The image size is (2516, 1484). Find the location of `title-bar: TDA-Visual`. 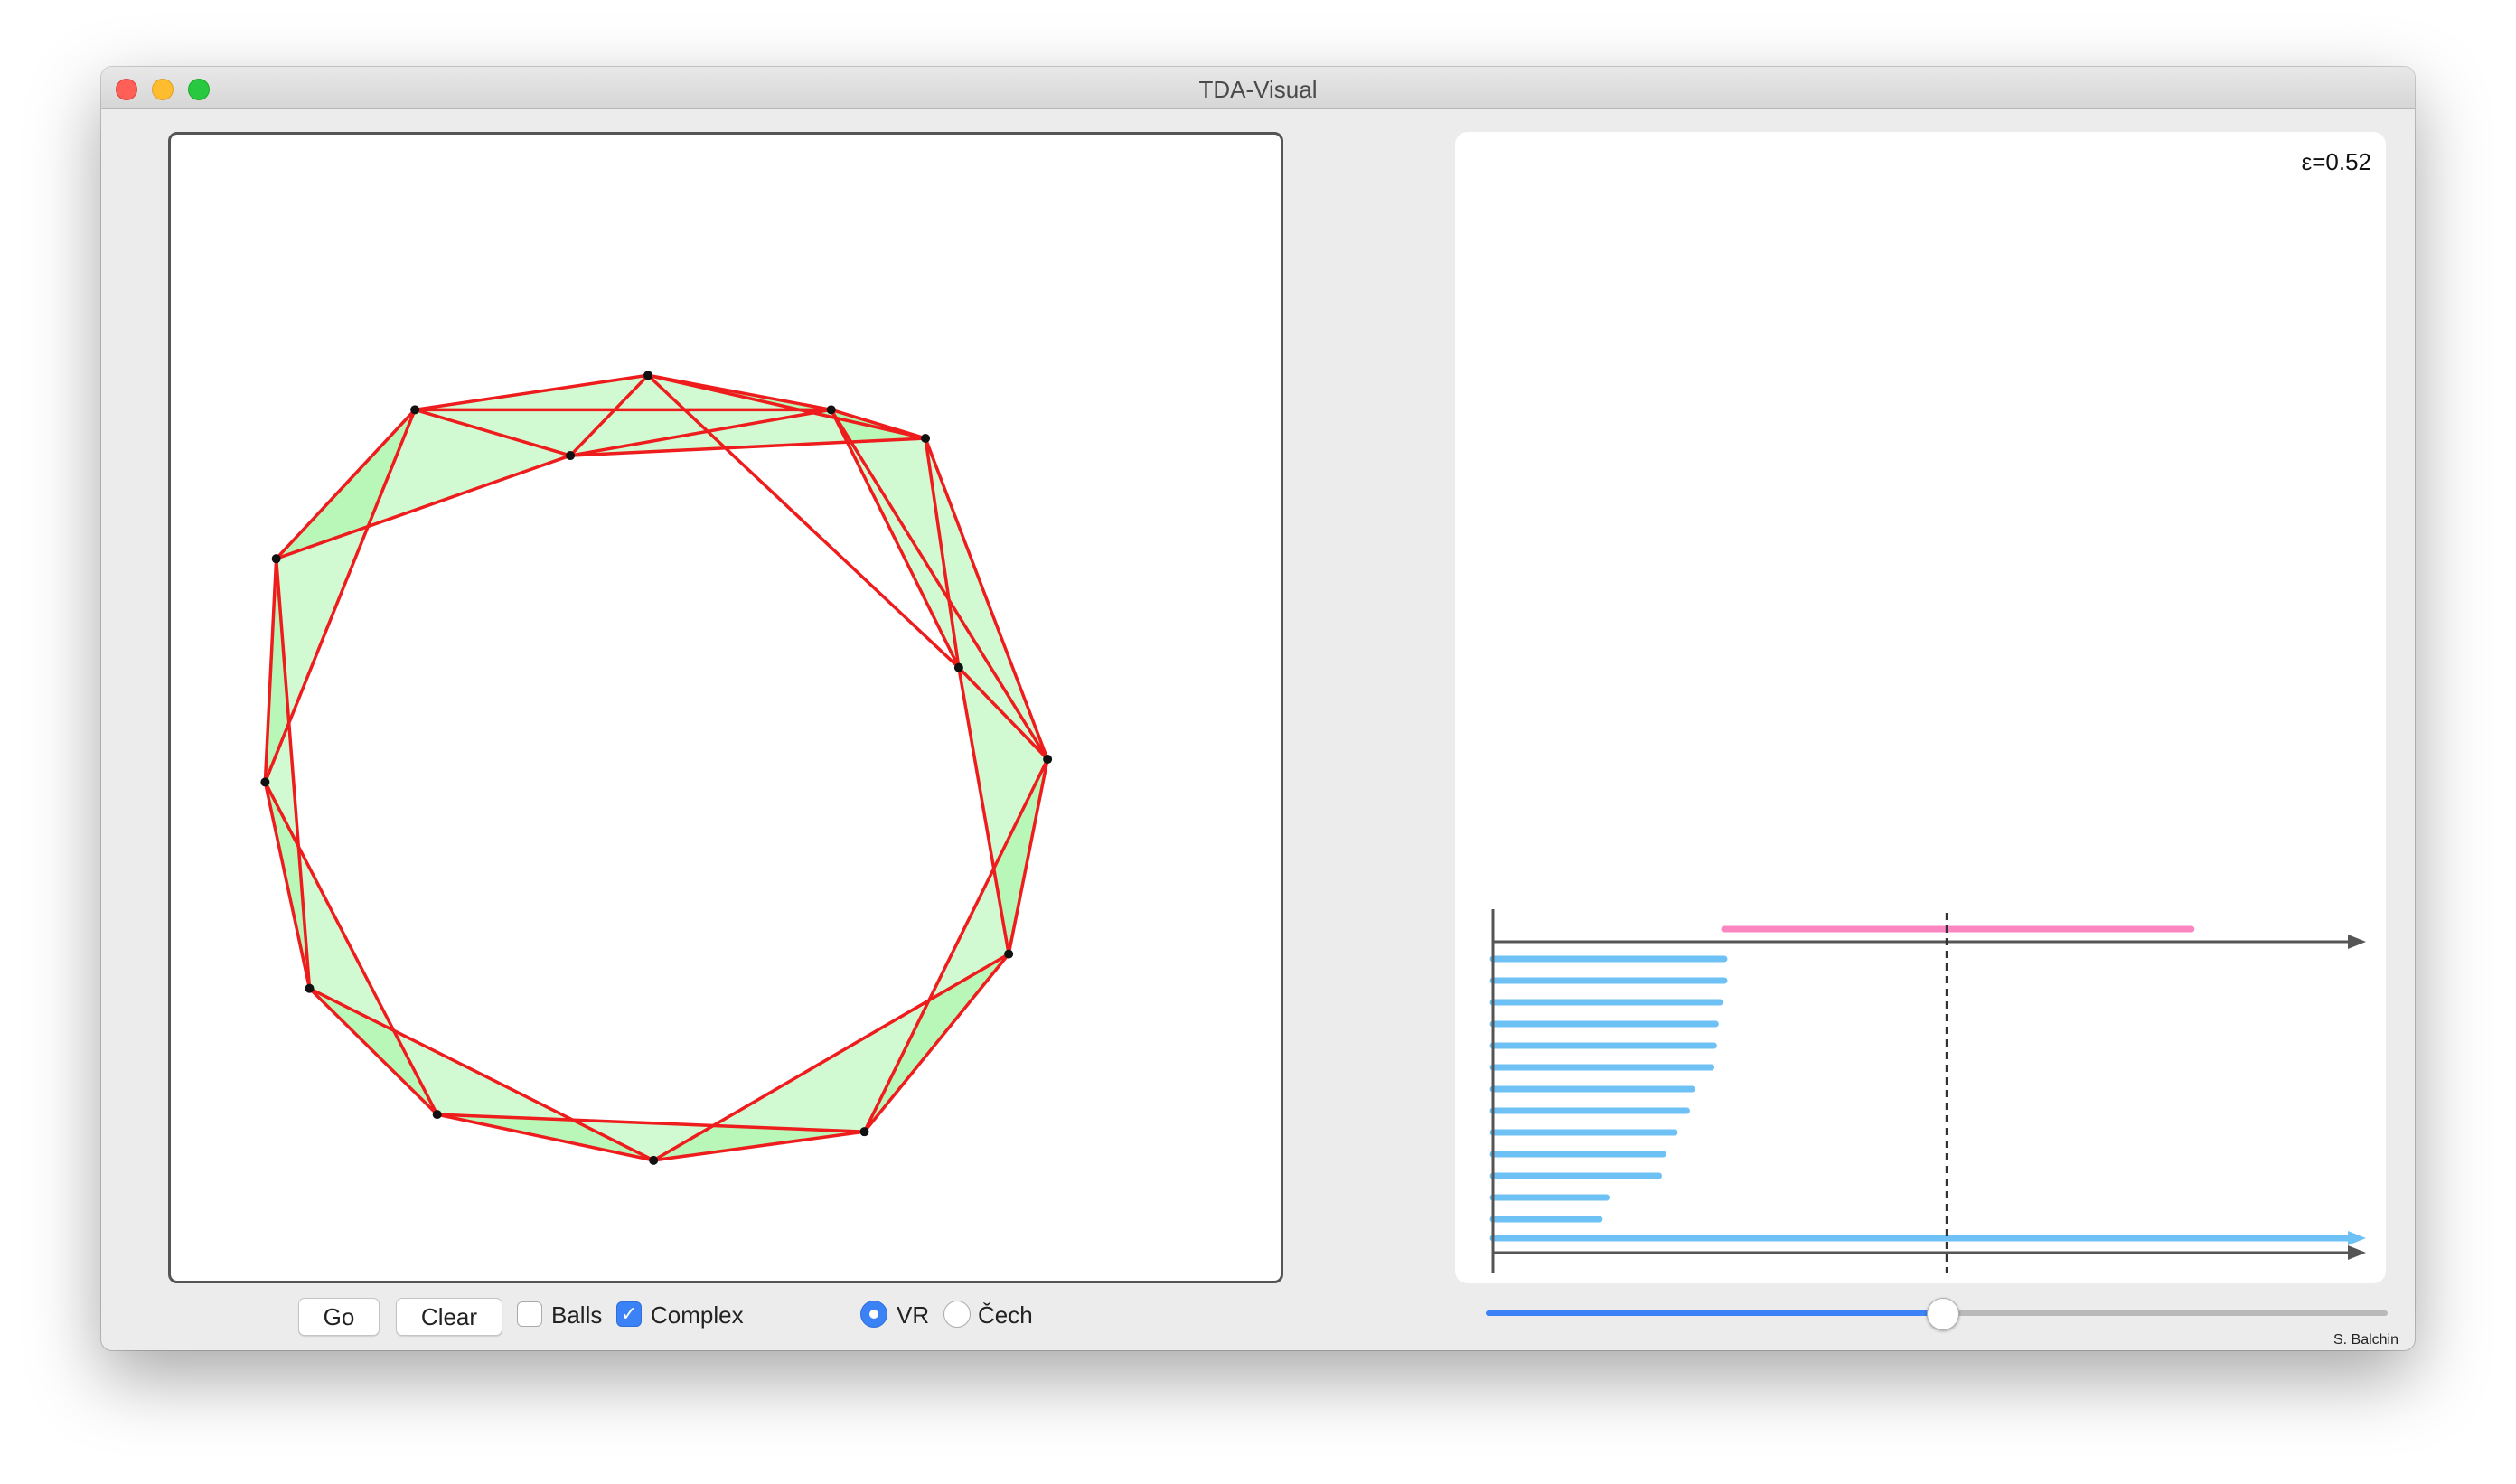

title-bar: TDA-Visual is located at coordinates (1258, 88).